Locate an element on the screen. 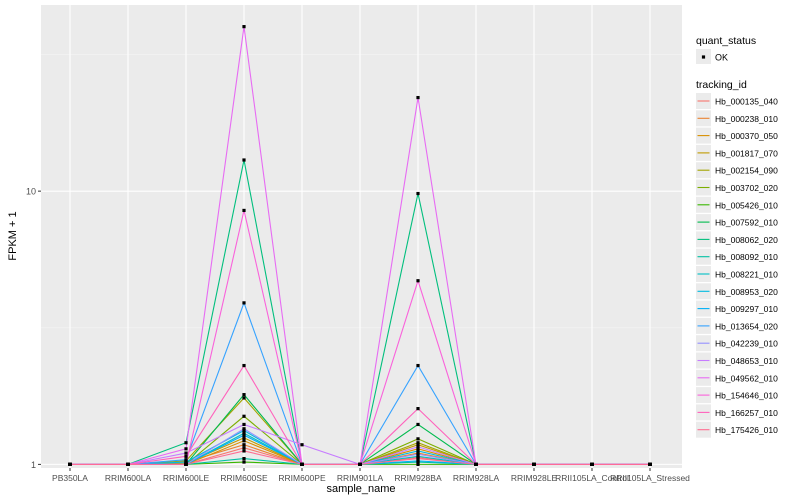  x-tick-label: RRII105LA_Control is located at coordinates (592, 478).